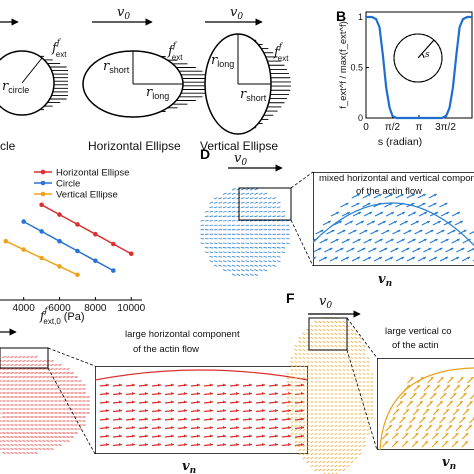 This screenshot has height=474, width=474. What do you see at coordinates (116, 67) in the screenshot?
I see `r-short-label-h: rshort` at bounding box center [116, 67].